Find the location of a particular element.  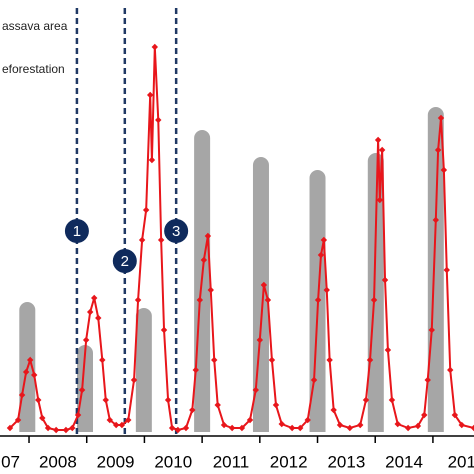

event-label: 1 is located at coordinates (77, 231).